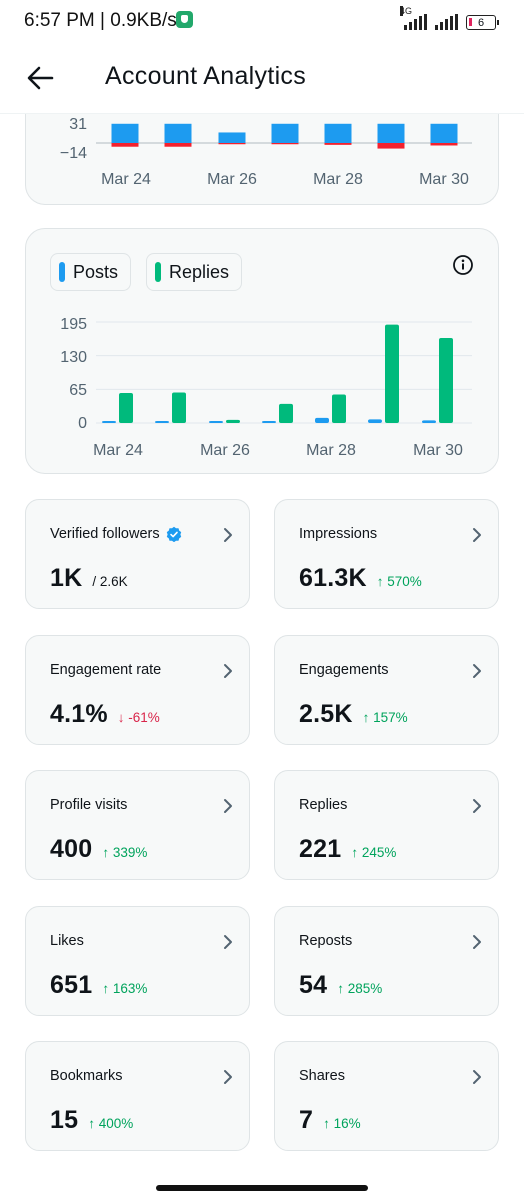 This screenshot has width=524, height=1200. Describe the element at coordinates (98, 985) in the screenshot. I see `stat-value-row: 651 ↑ 163%` at that location.